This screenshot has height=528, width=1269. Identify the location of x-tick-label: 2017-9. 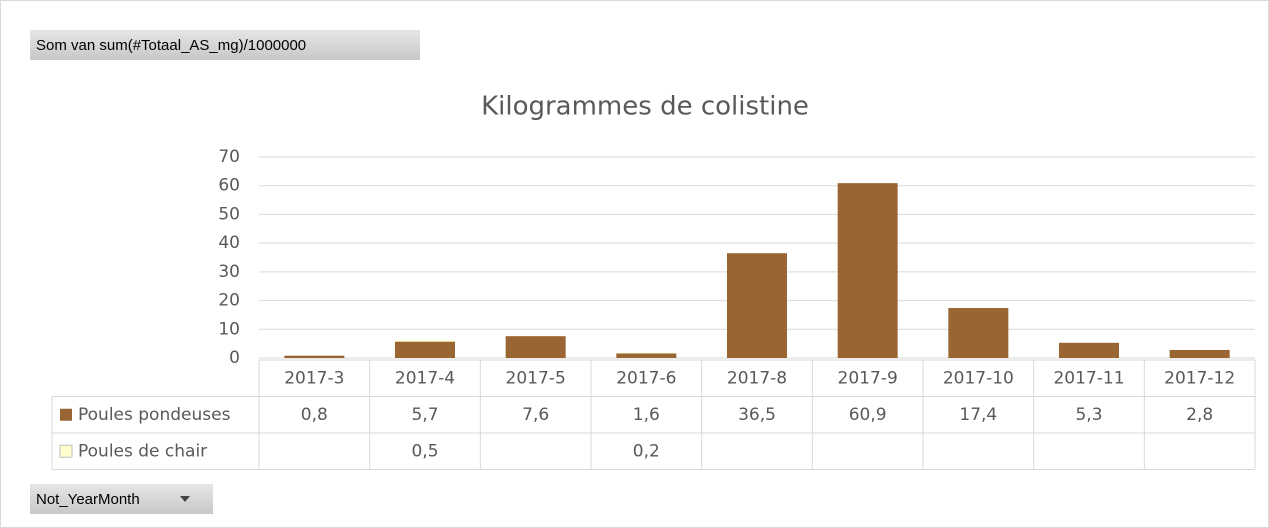
(868, 378).